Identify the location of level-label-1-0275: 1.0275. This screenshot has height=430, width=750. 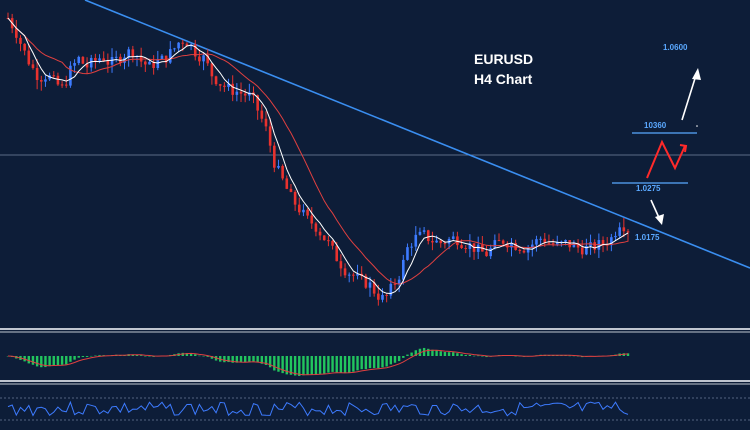
(648, 188).